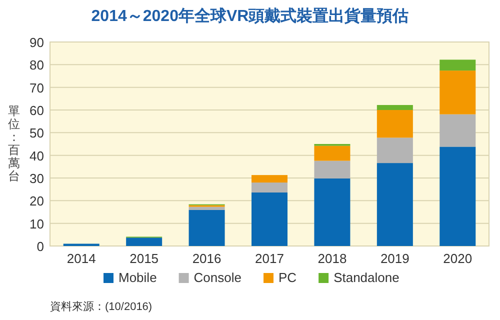 This screenshot has height=320, width=500. Describe the element at coordinates (37, 224) in the screenshot. I see `y-tick-label: 10` at that location.